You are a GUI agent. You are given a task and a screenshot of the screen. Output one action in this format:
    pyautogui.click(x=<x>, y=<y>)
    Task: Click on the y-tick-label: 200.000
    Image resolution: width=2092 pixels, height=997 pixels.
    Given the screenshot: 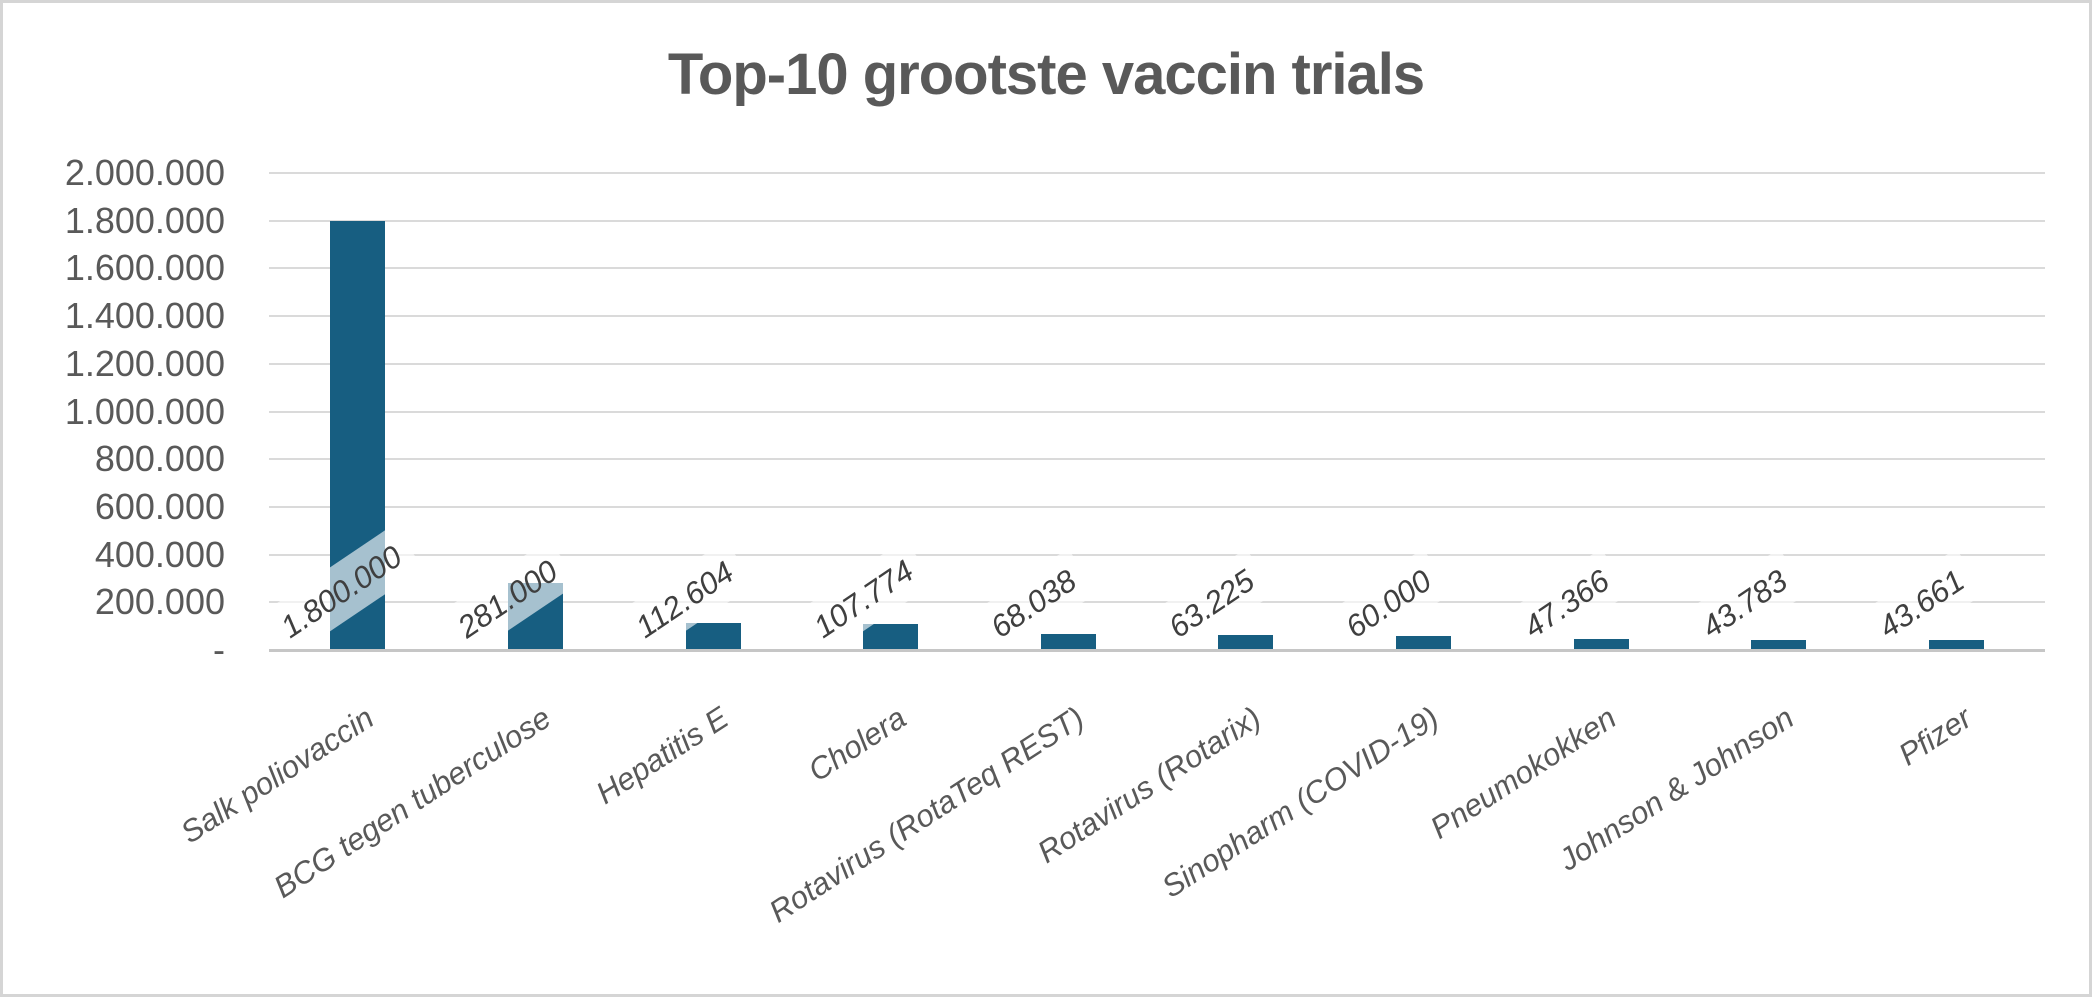 What is the action you would take?
    pyautogui.click(x=159, y=602)
    